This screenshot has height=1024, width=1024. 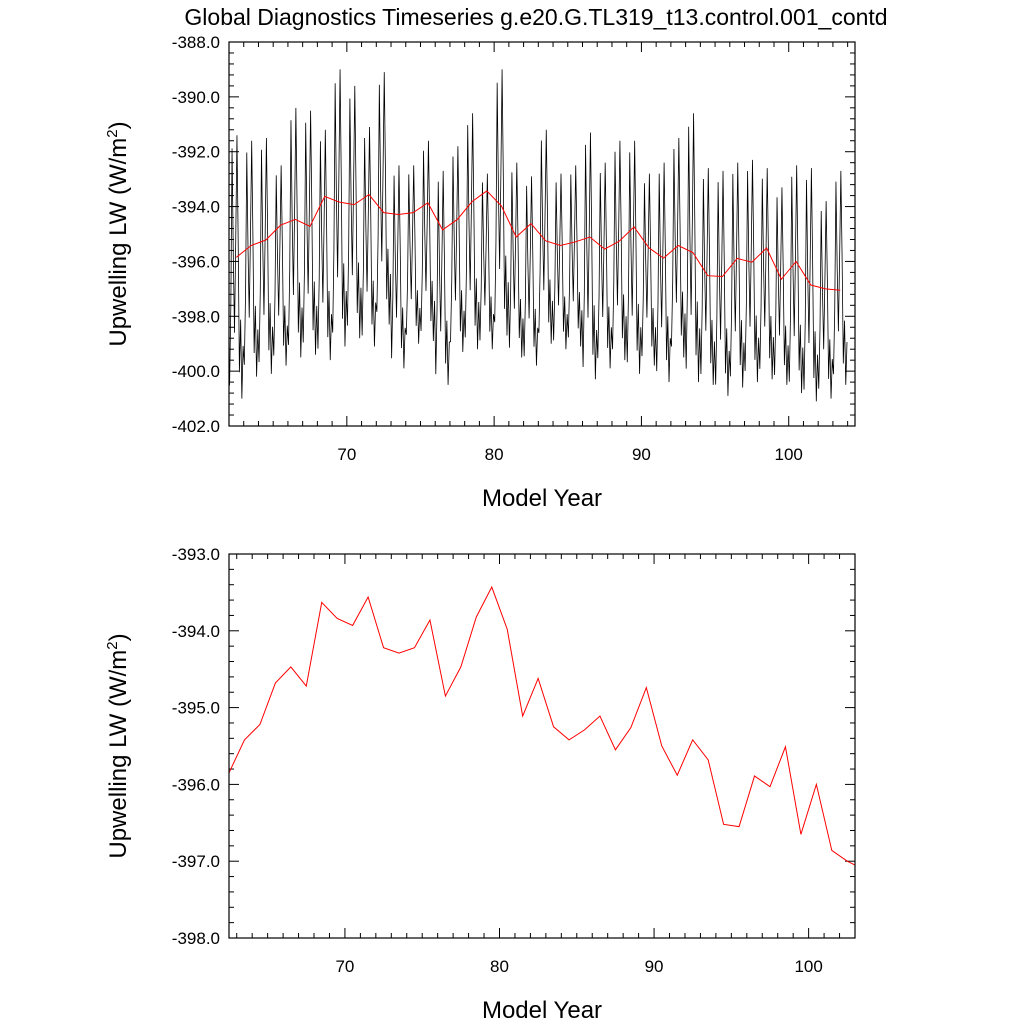 What do you see at coordinates (118, 754) in the screenshot?
I see `panel2-y-axis-label-main: Upwelling LW (W/m` at bounding box center [118, 754].